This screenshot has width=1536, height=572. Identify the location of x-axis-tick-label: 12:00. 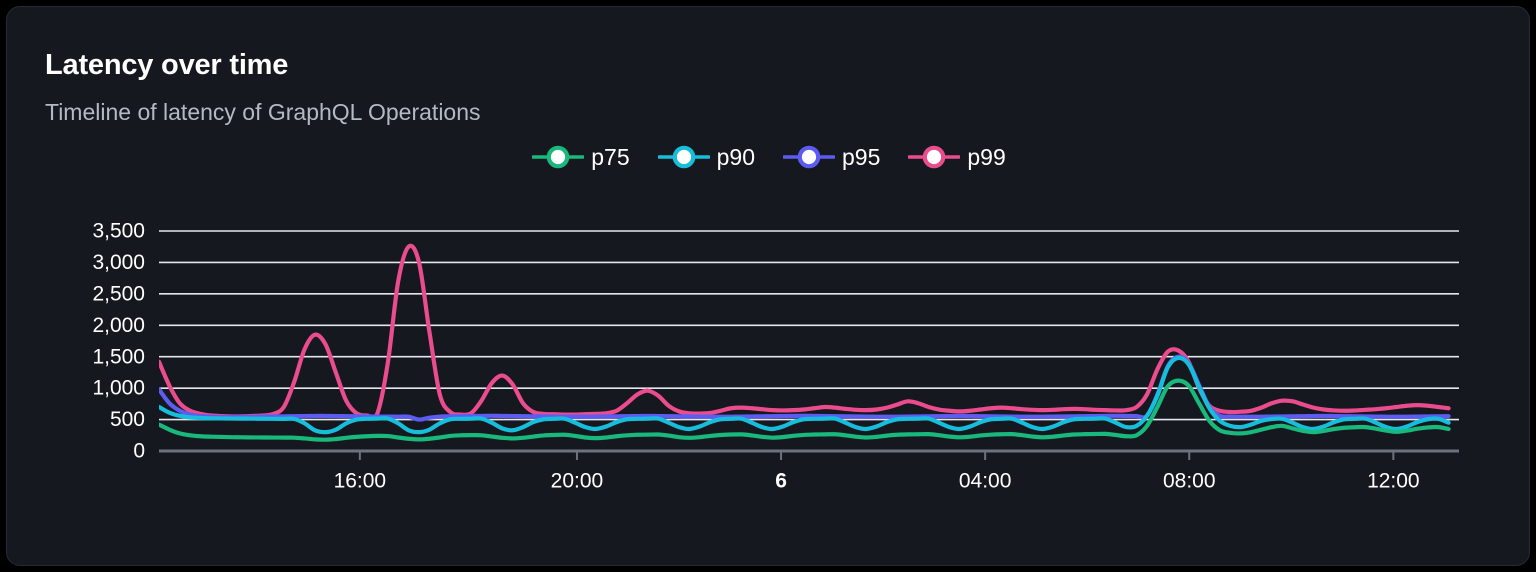
(1393, 480).